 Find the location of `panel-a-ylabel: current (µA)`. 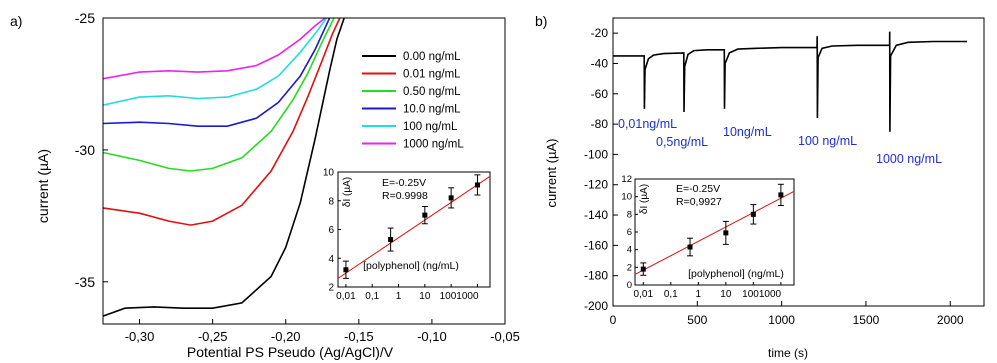

panel-a-ylabel: current (µA) is located at coordinates (43, 186).